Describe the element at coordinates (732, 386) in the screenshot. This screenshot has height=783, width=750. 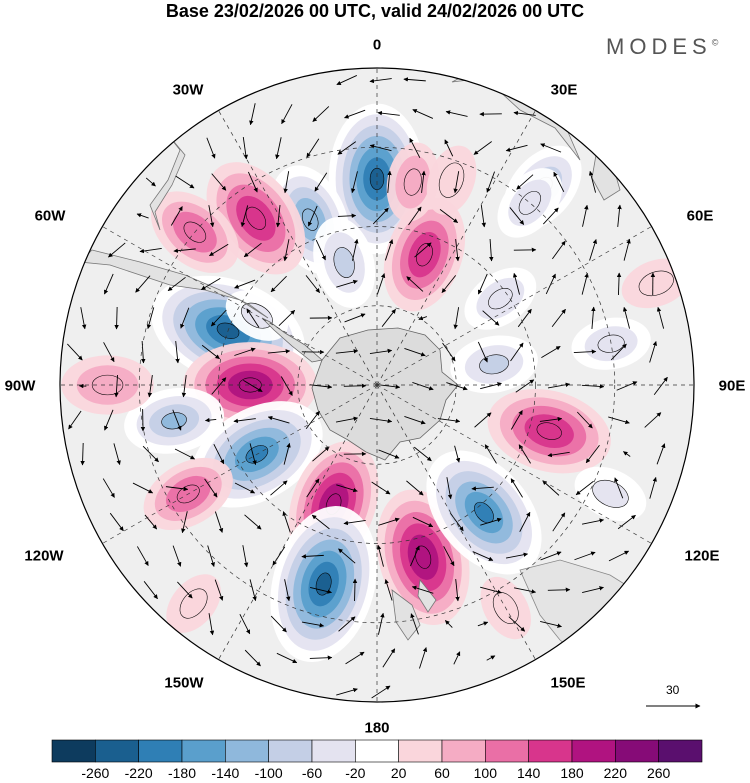
I see `lon-label-90e: 90E` at that location.